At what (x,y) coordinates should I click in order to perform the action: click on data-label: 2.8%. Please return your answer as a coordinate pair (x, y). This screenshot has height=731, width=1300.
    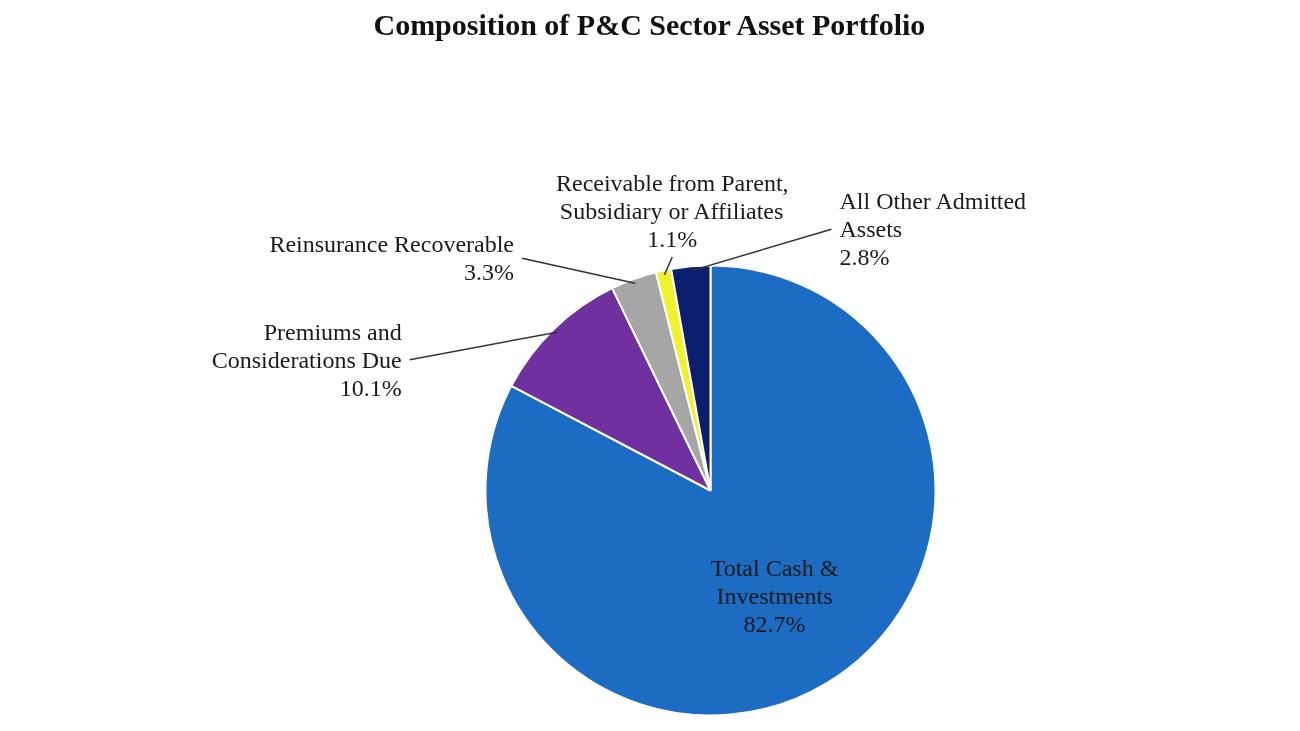
    Looking at the image, I should click on (864, 257).